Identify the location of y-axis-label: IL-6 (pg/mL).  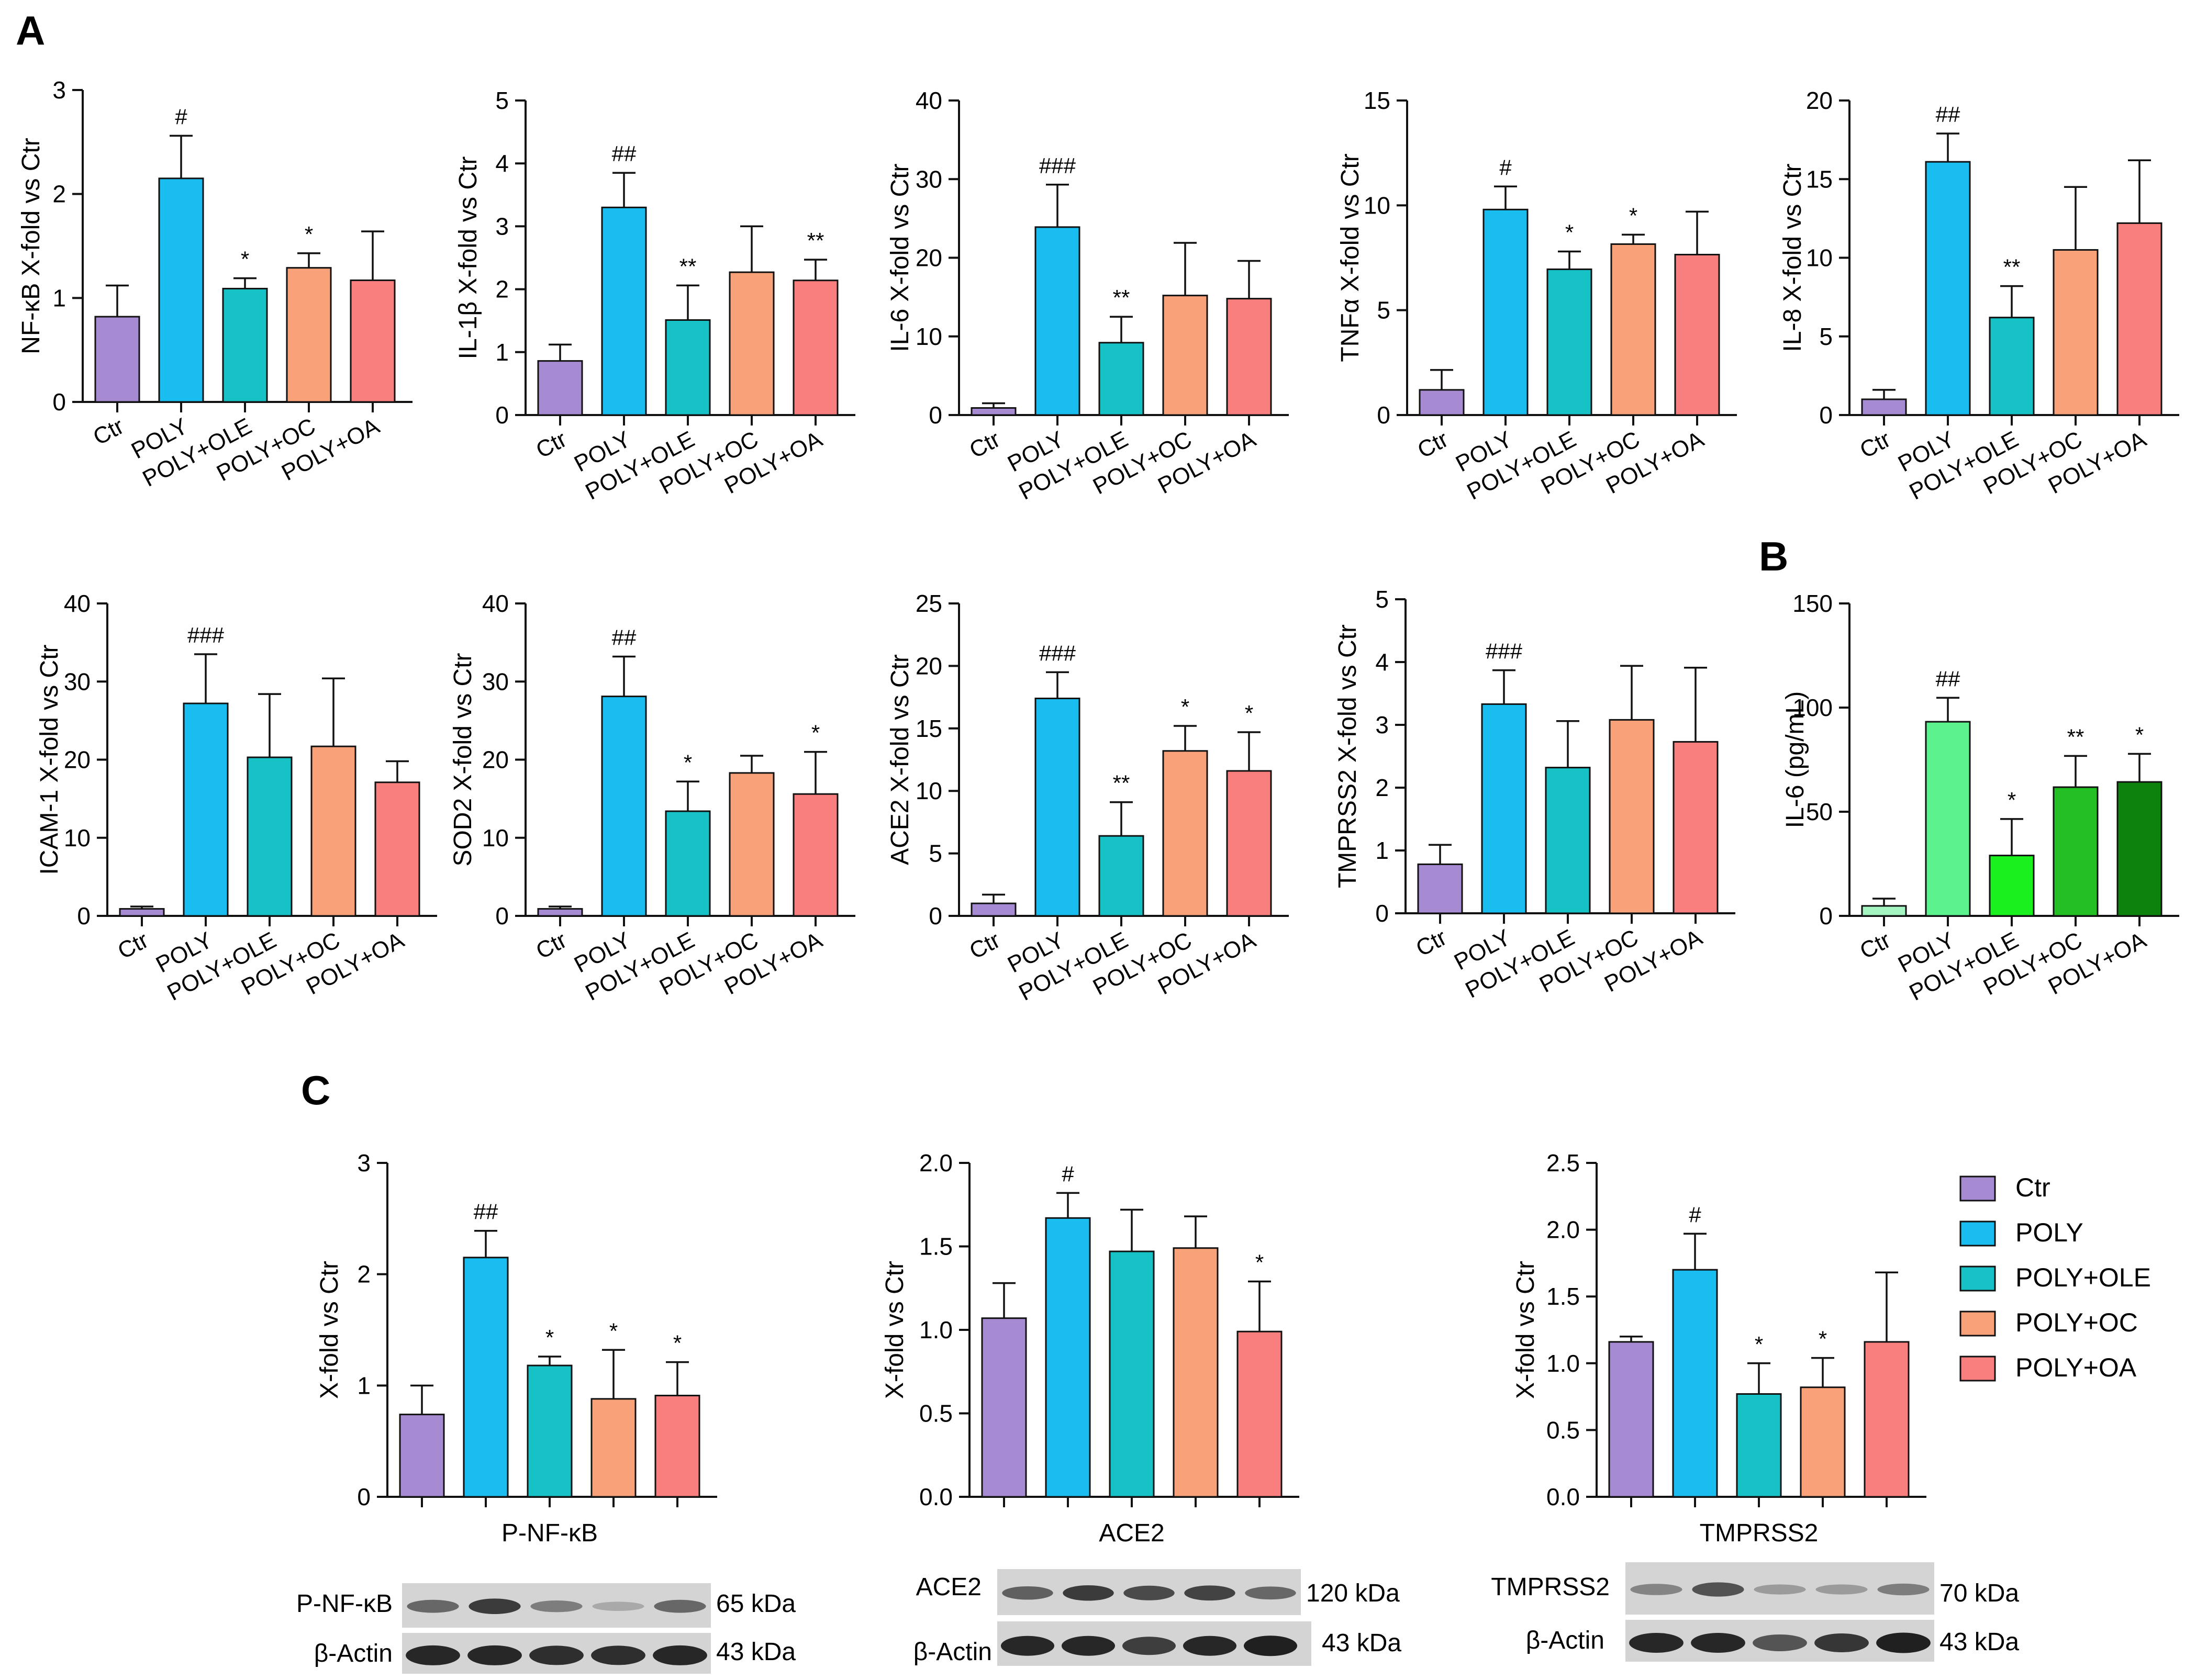
(1795, 759).